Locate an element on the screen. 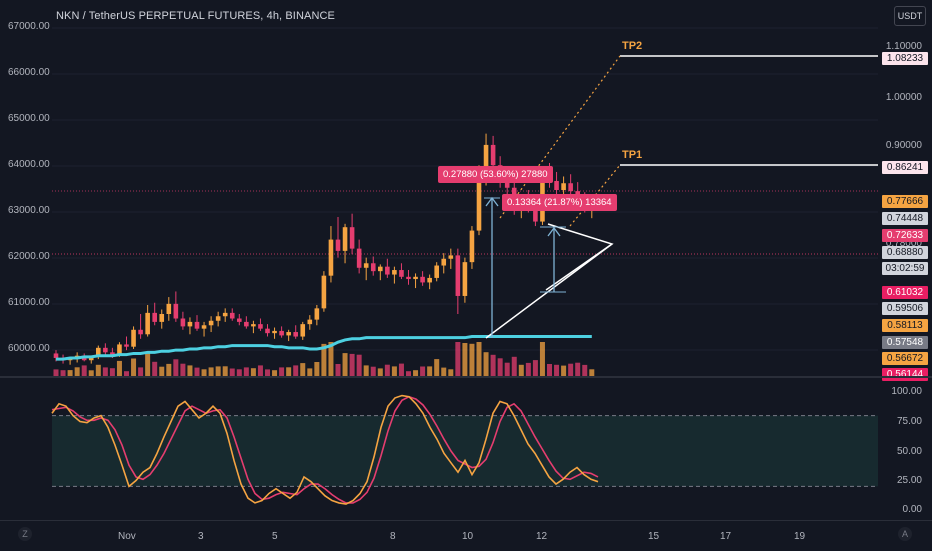 This screenshot has height=551, width=932. stoch-k-line is located at coordinates (325, 449).